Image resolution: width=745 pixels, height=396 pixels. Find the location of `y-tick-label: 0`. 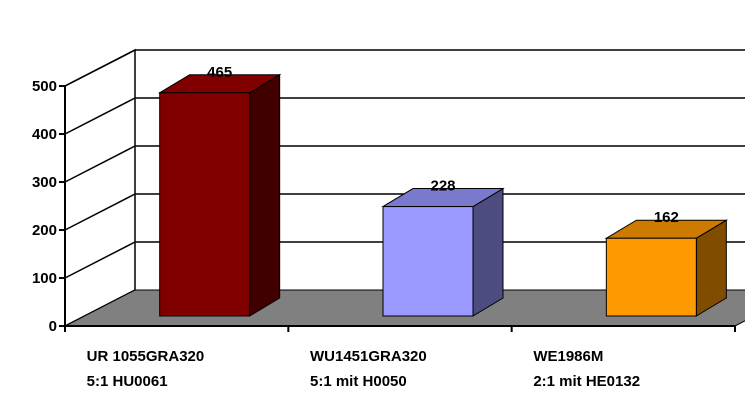

y-tick-label: 0 is located at coordinates (53, 326).